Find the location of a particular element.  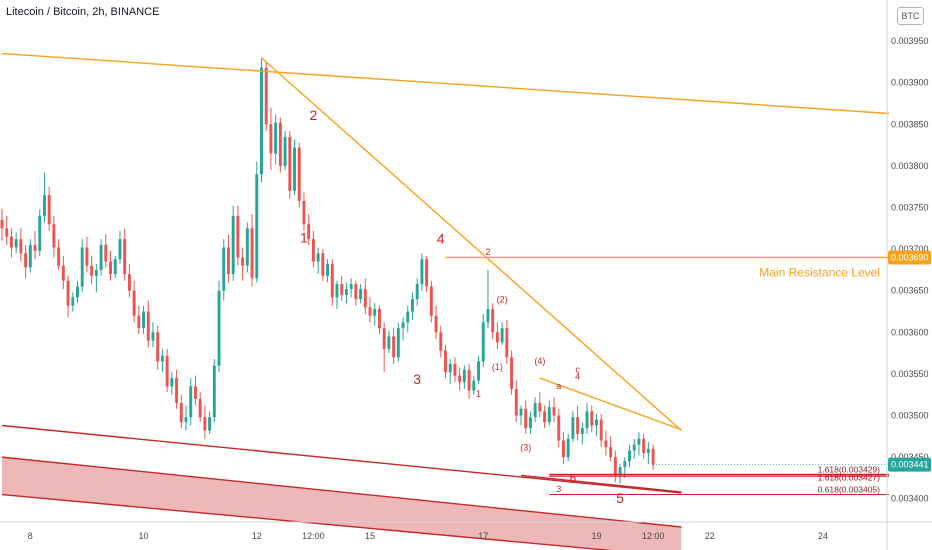

y-tick-label: 0.003400 is located at coordinates (910, 499).